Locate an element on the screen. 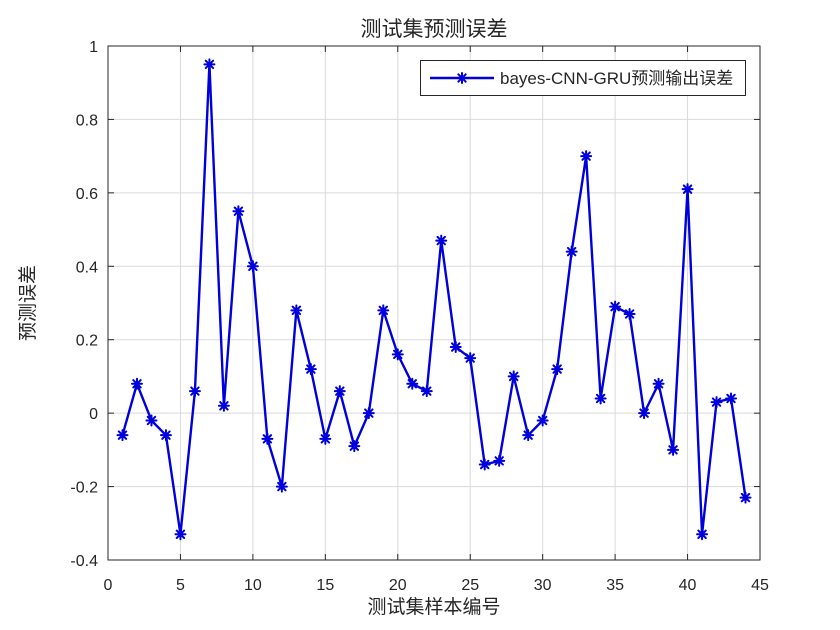 The image size is (840, 630). y-tick-label: 1 is located at coordinates (93, 47).